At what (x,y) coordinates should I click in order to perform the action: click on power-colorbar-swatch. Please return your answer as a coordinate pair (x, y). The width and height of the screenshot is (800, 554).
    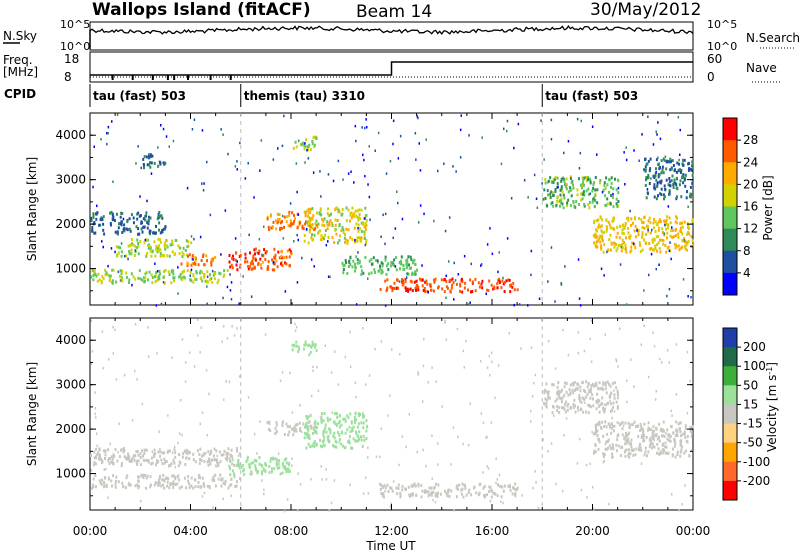
    Looking at the image, I should click on (730, 240).